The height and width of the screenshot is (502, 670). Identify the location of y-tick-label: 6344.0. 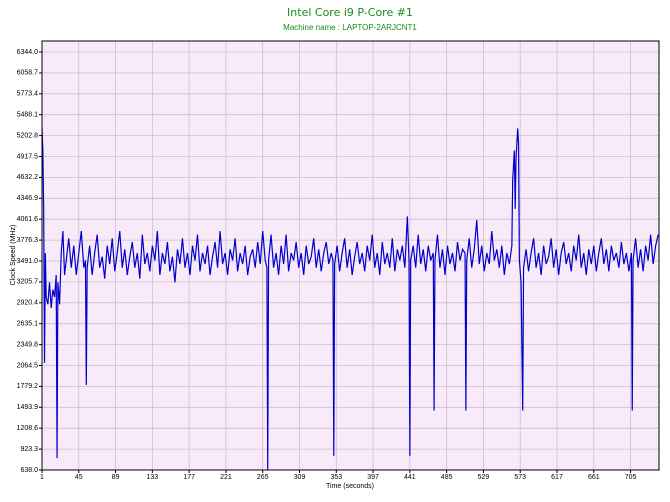
(28, 52).